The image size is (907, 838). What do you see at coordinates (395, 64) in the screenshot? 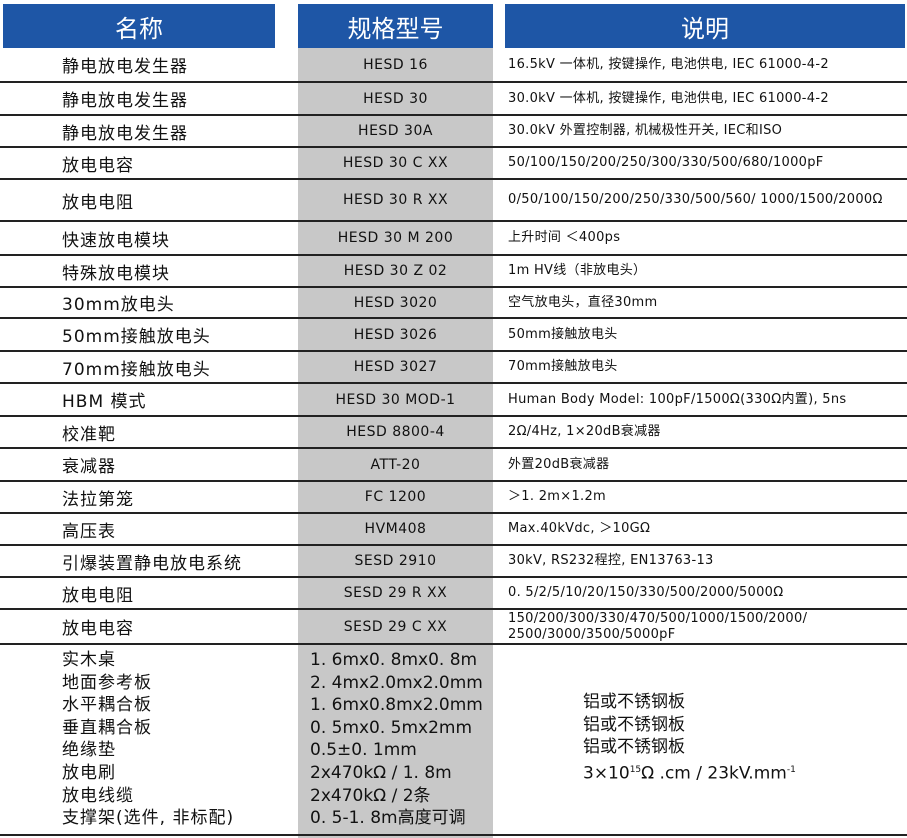
I see `item-model: HESD 16` at bounding box center [395, 64].